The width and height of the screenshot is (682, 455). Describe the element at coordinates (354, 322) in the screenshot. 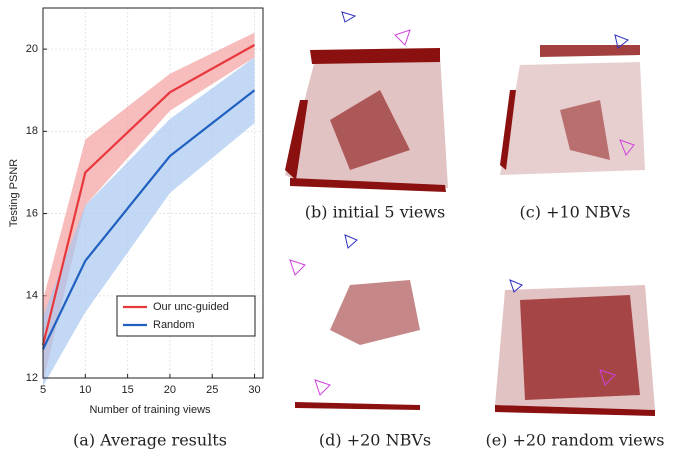

I see `point-cloud-d` at that location.